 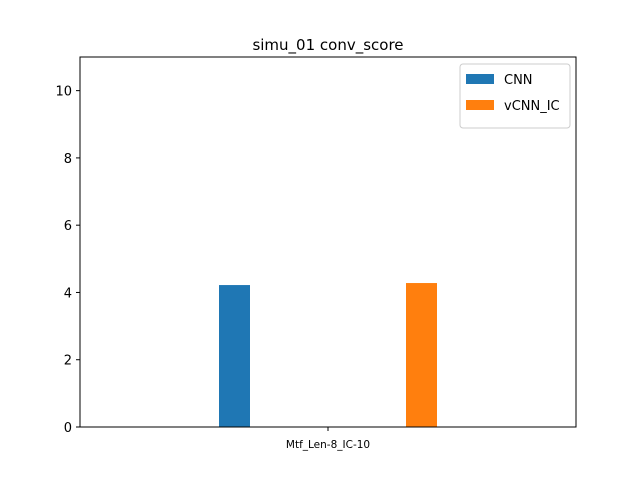 I want to click on legend-label-cnn: CNN, so click(x=518, y=80).